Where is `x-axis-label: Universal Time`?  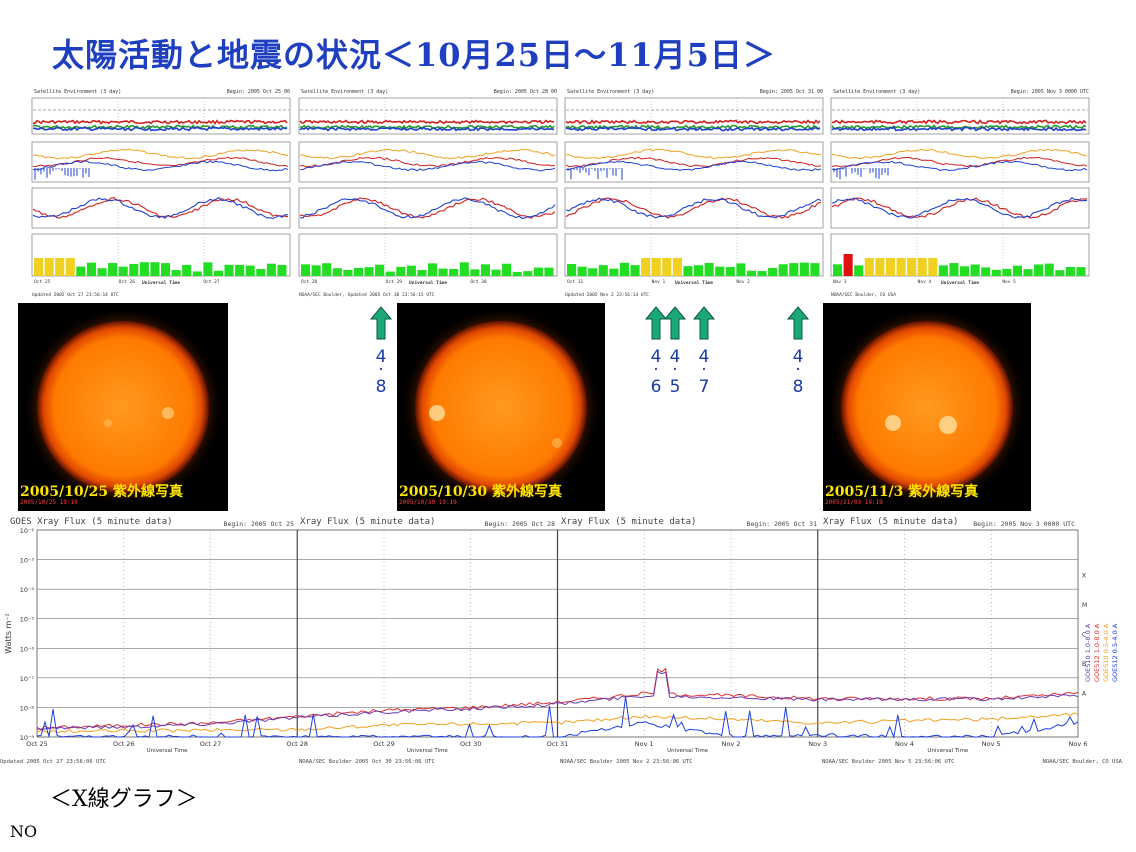 x-axis-label: Universal Time is located at coordinates (948, 751).